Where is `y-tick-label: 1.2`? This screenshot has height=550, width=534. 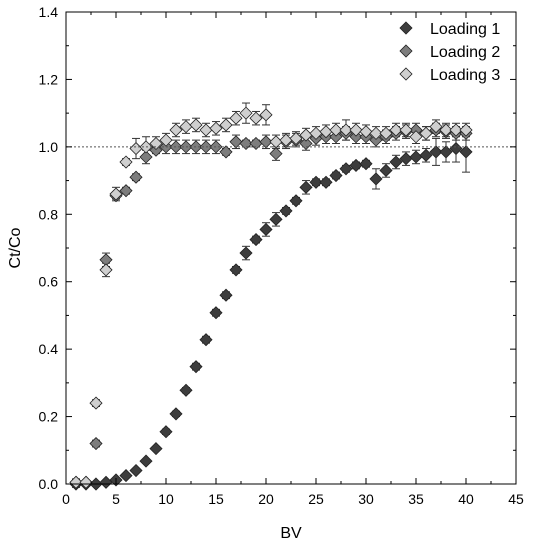
y-tick-label: 1.2 is located at coordinates (49, 79).